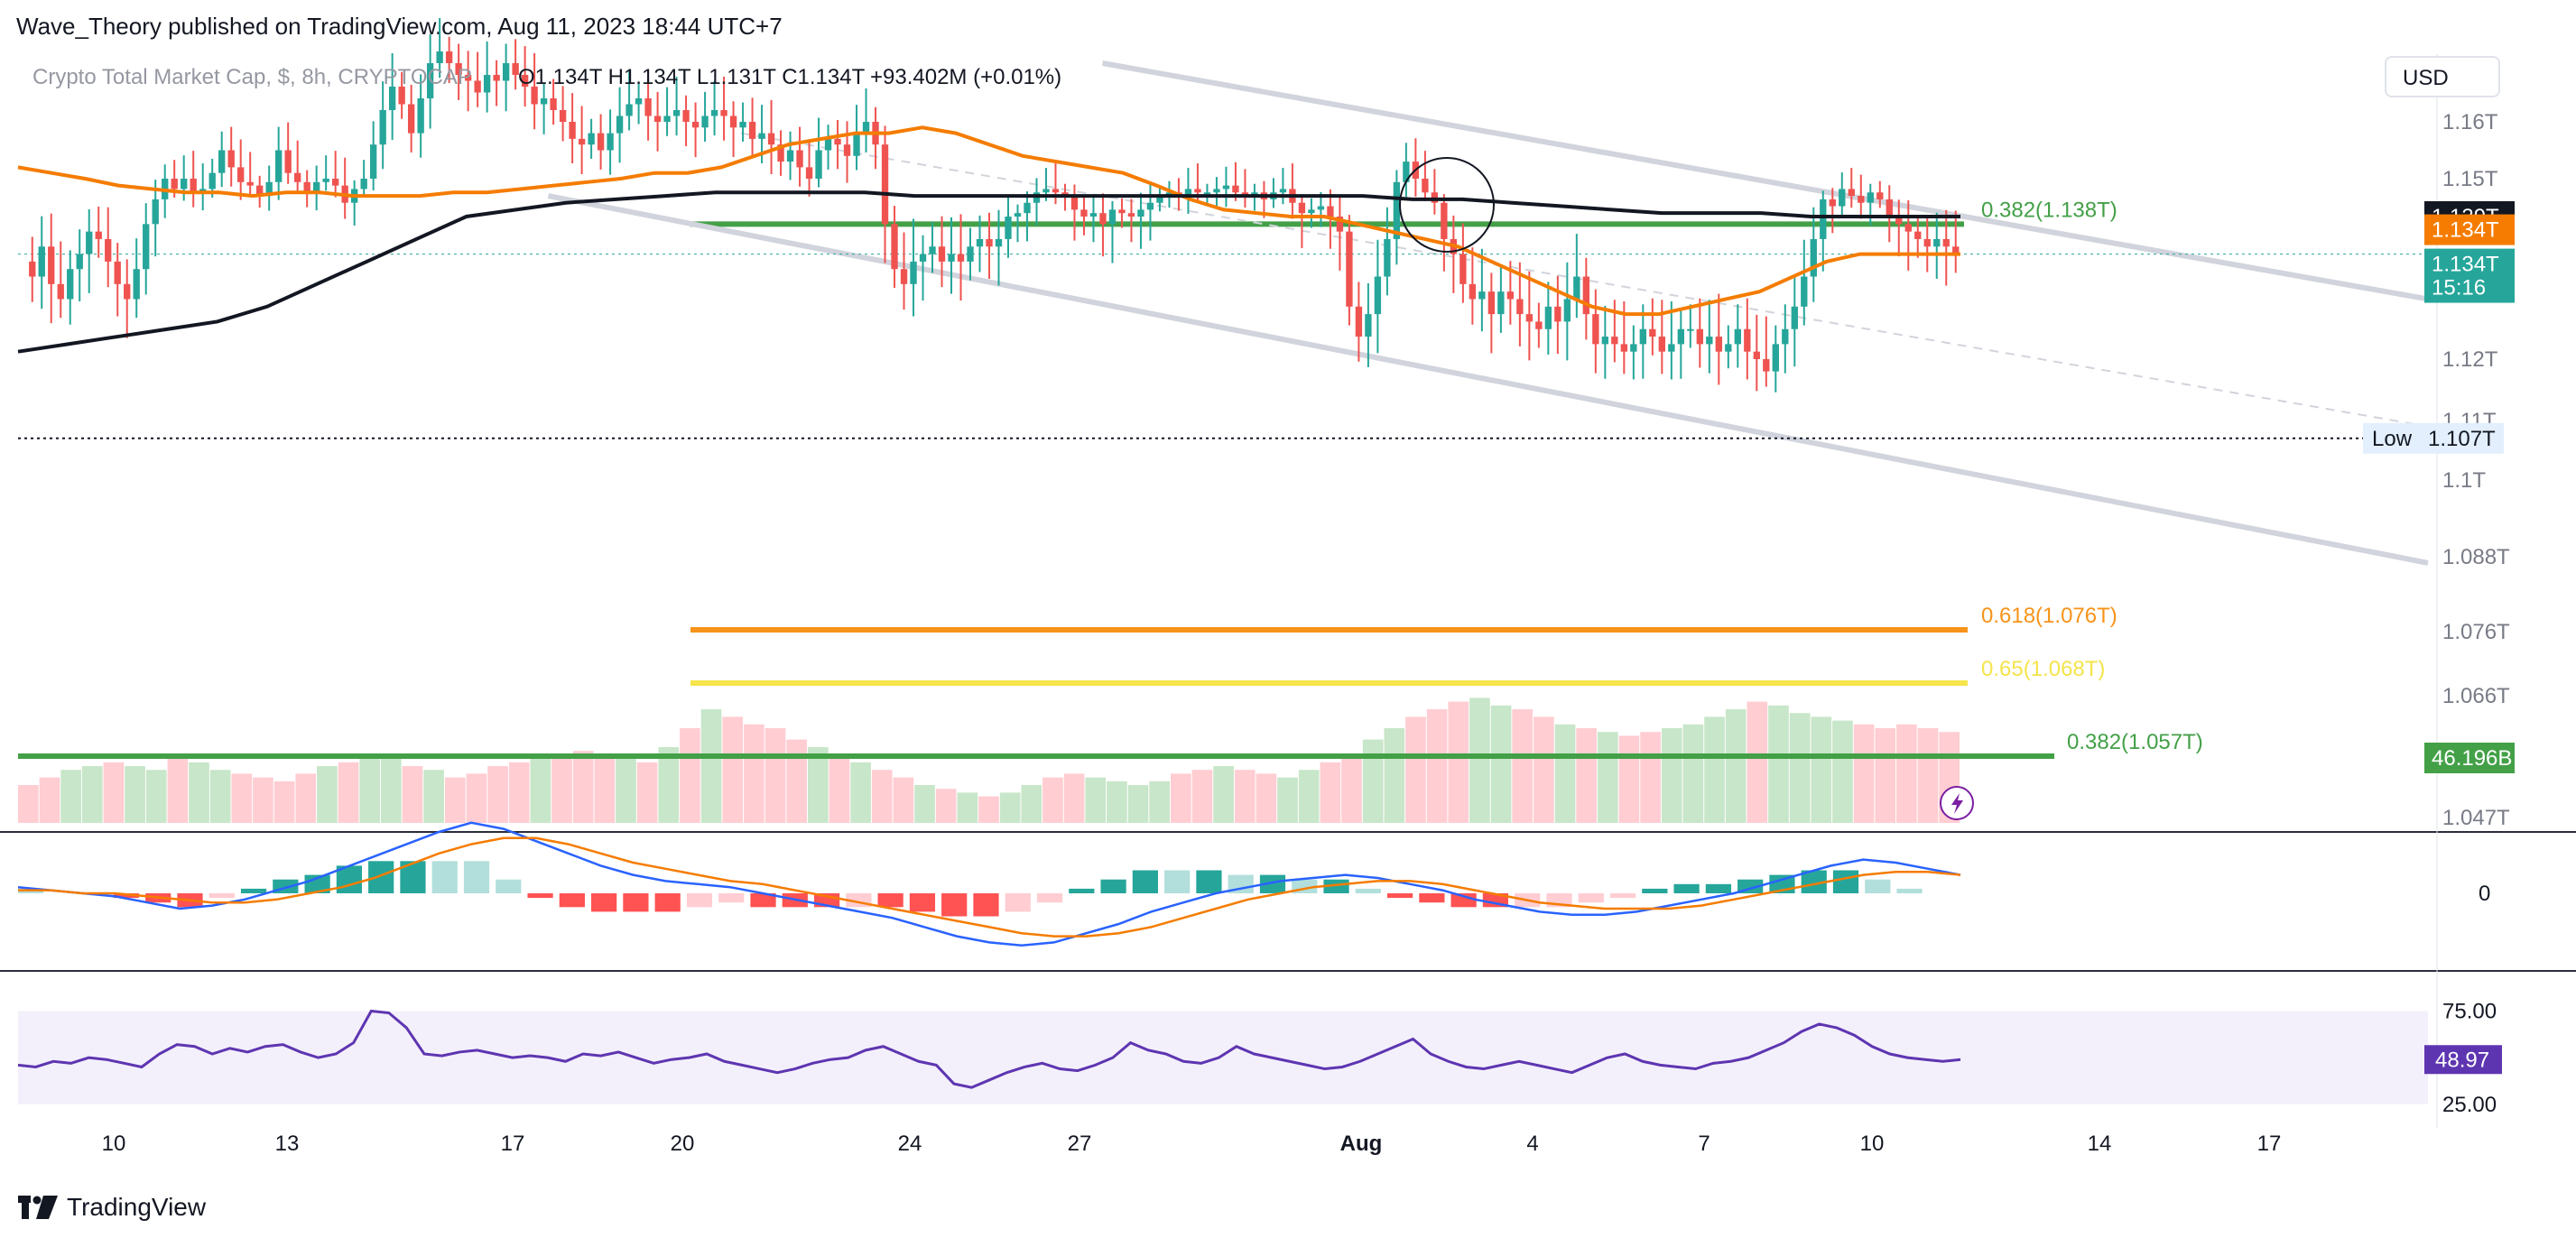  What do you see at coordinates (2135, 742) in the screenshot?
I see `fib-label: 0.382(1.057T)` at bounding box center [2135, 742].